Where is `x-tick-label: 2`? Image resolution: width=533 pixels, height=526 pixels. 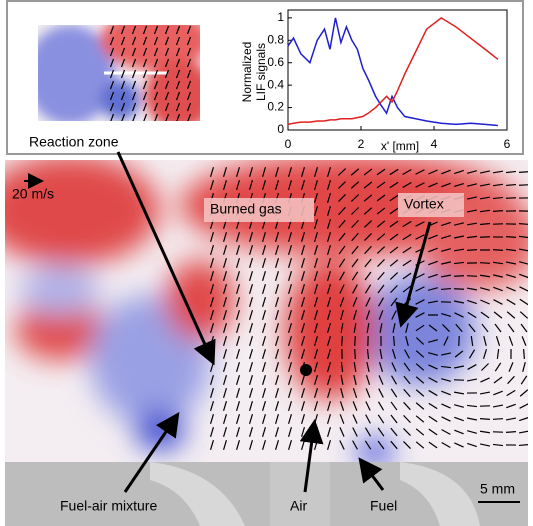 x-tick-label: 2 is located at coordinates (361, 144).